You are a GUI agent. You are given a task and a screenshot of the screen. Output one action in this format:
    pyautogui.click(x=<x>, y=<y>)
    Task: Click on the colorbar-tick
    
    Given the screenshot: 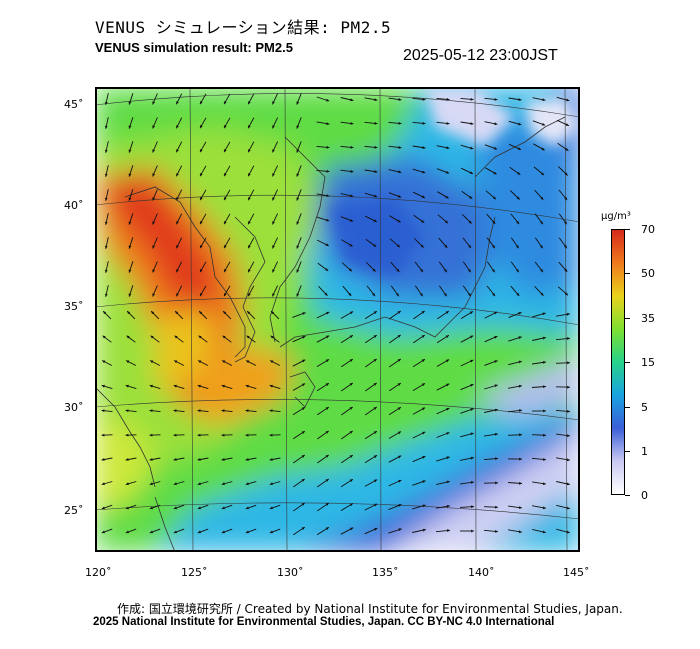 What is the action you would take?
    pyautogui.click(x=627, y=407)
    